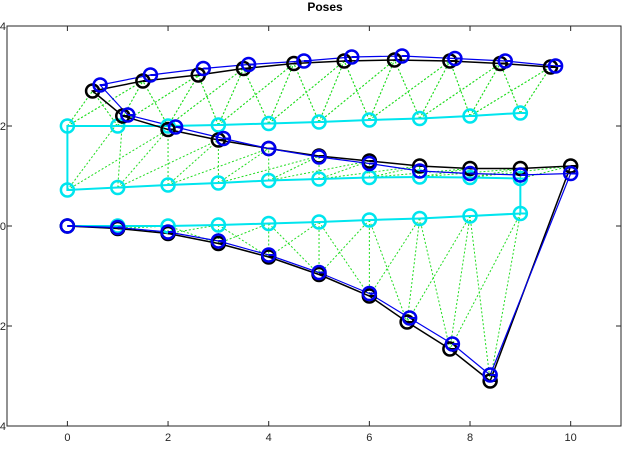 The image size is (623, 449). Describe the element at coordinates (3, 427) in the screenshot. I see `y-tick-label: -4` at that location.